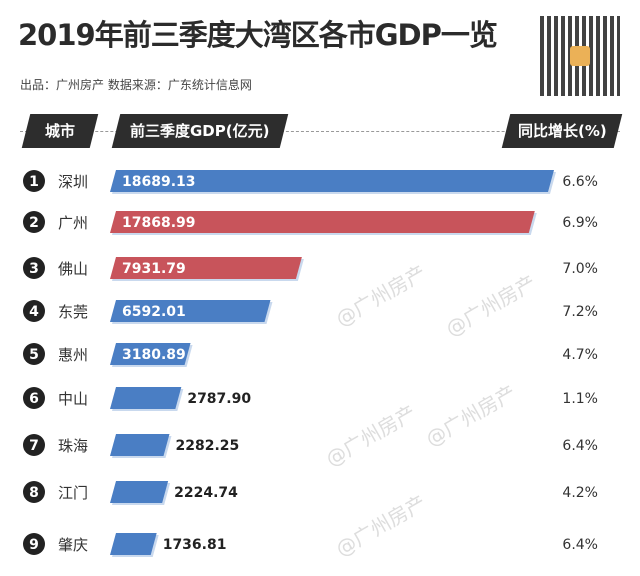 The height and width of the screenshot is (576, 640). I want to click on value-label: 2224.74, so click(206, 493).